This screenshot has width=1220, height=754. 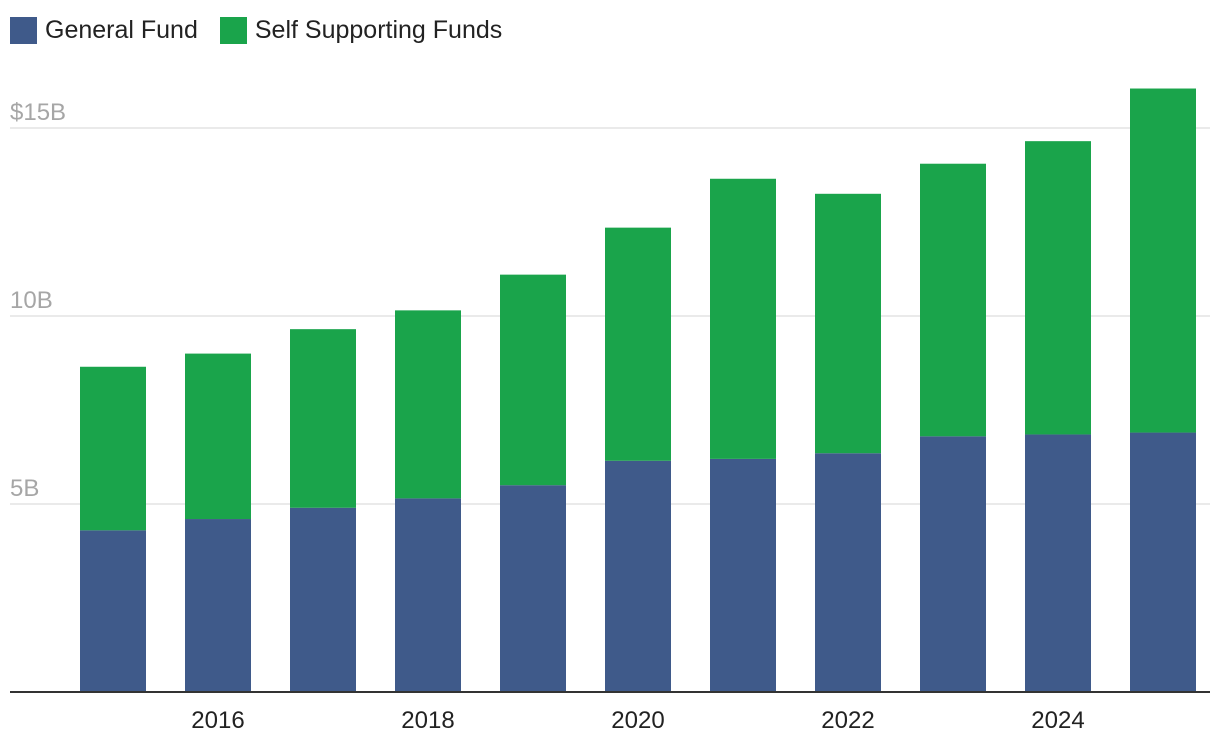 What do you see at coordinates (121, 30) in the screenshot?
I see `legend-label-general-fund: General Fund` at bounding box center [121, 30].